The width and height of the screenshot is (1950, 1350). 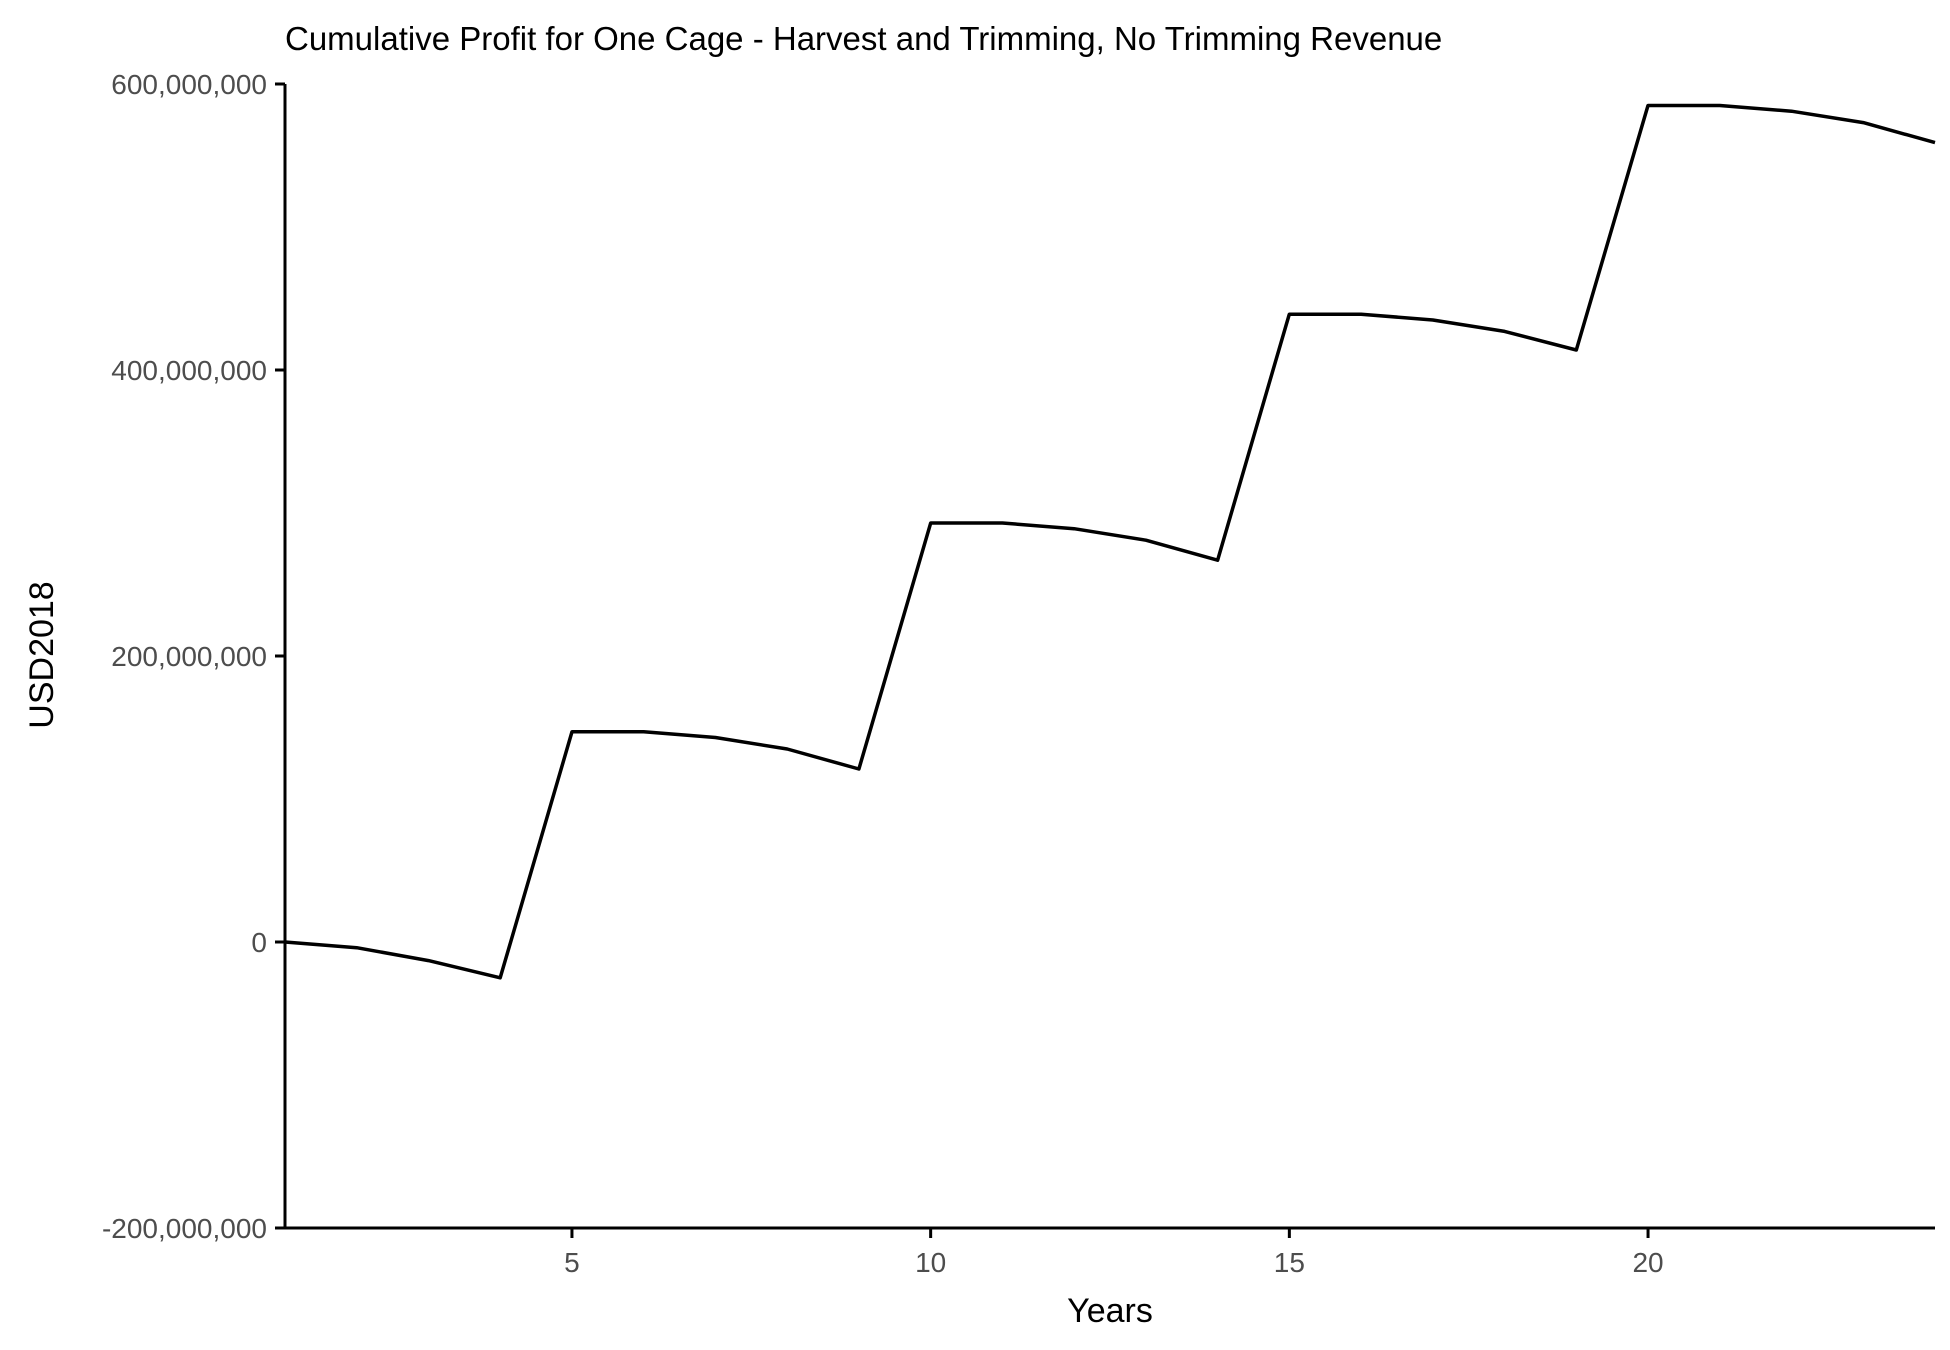 What do you see at coordinates (930, 1262) in the screenshot?
I see `x-tick-label: 10` at bounding box center [930, 1262].